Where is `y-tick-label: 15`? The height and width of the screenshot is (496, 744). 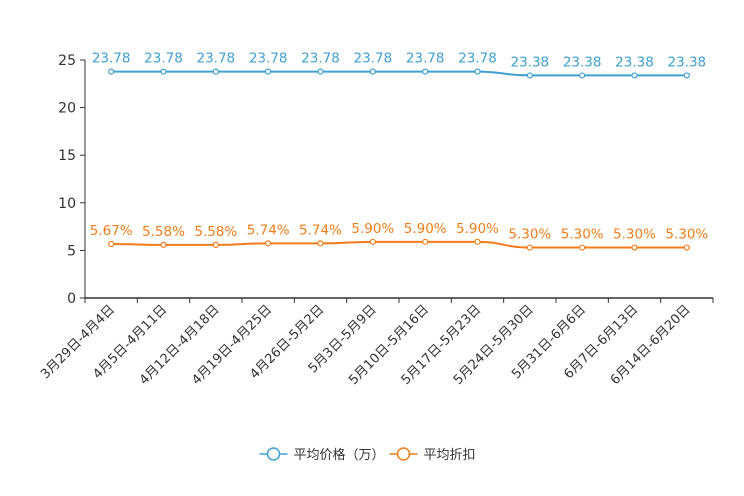
y-tick-label: 15 is located at coordinates (67, 156).